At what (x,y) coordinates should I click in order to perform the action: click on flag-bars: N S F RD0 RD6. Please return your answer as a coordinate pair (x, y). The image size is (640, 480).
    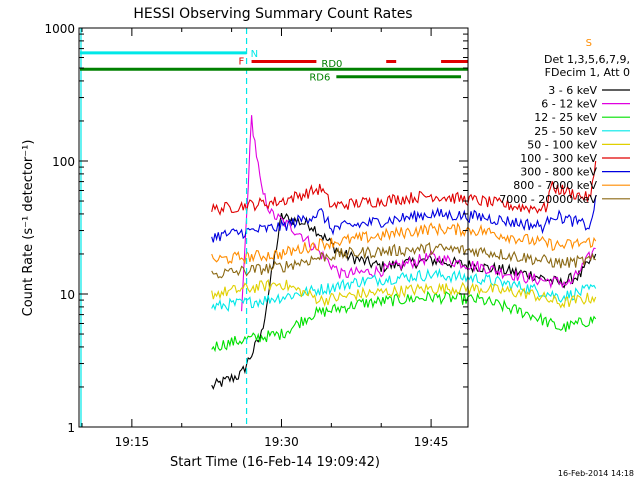
    Looking at the image, I should click on (335, 61).